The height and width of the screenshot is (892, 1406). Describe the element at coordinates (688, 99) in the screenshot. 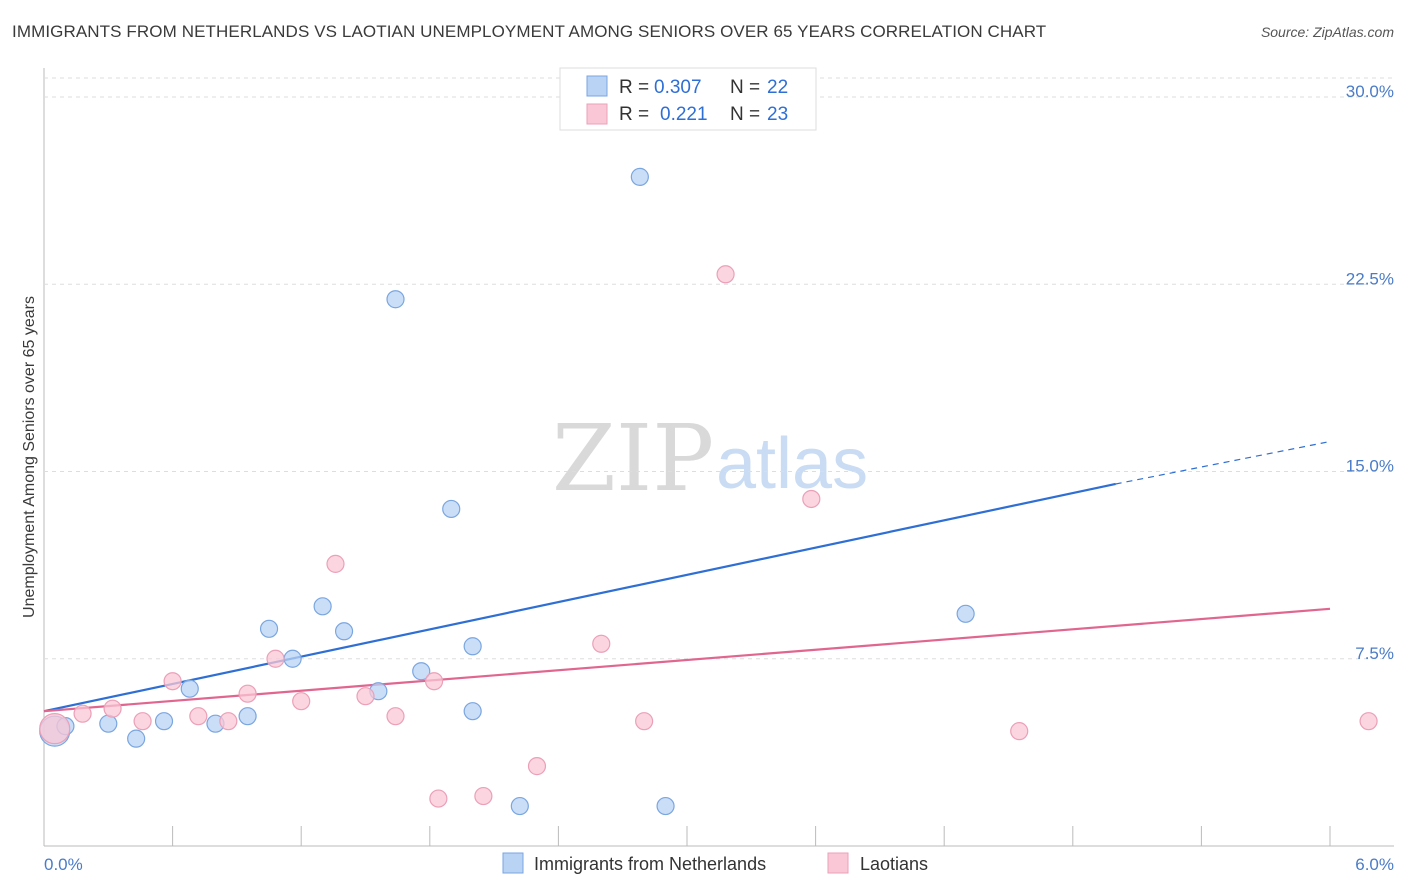

I see `legend-box: R = 0.307 N = 22 R = 0.221 N = 23` at that location.